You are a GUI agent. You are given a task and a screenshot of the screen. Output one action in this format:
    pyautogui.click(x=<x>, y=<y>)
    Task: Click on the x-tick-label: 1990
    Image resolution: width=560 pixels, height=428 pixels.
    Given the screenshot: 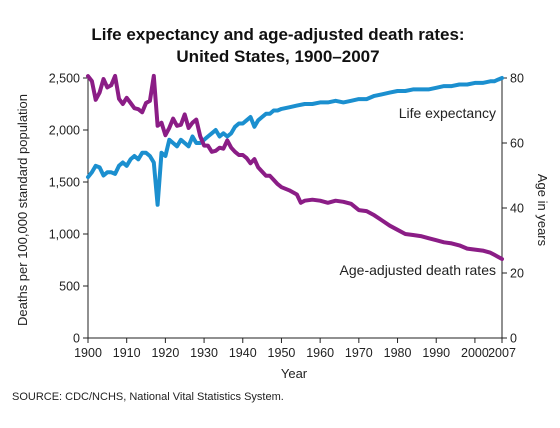 What is the action you would take?
    pyautogui.click(x=436, y=353)
    